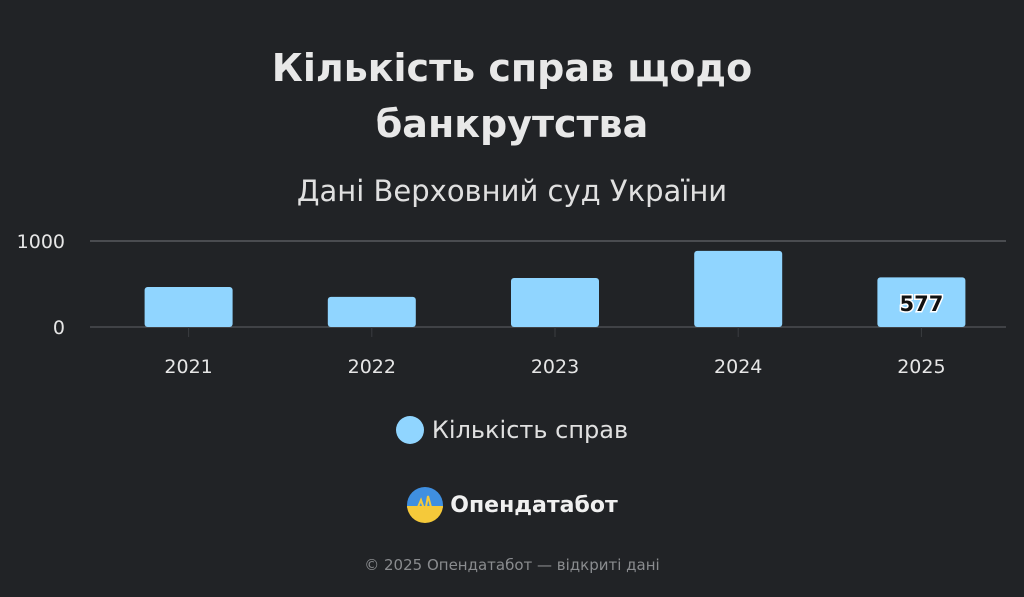 This screenshot has width=1024, height=597. I want to click on brand-name: Опендатабот, so click(534, 505).